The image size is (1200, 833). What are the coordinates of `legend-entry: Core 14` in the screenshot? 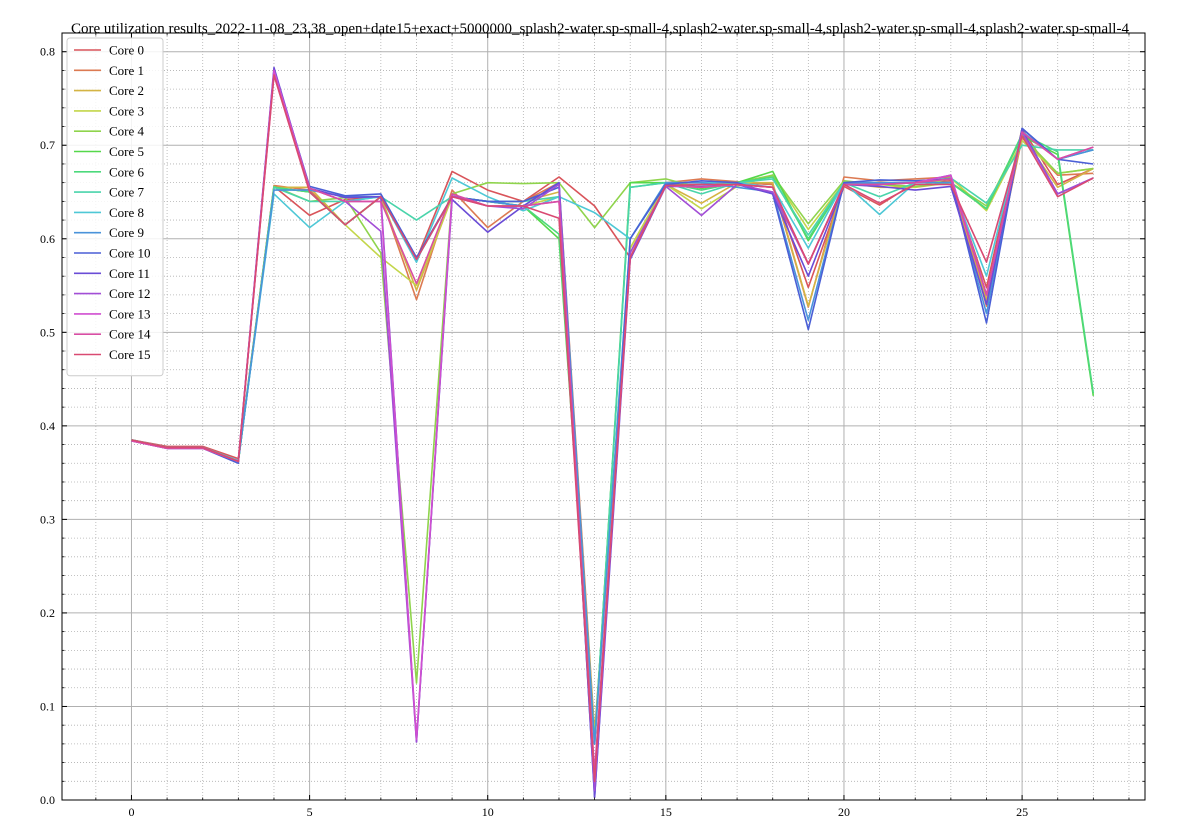 It's located at (112, 334).